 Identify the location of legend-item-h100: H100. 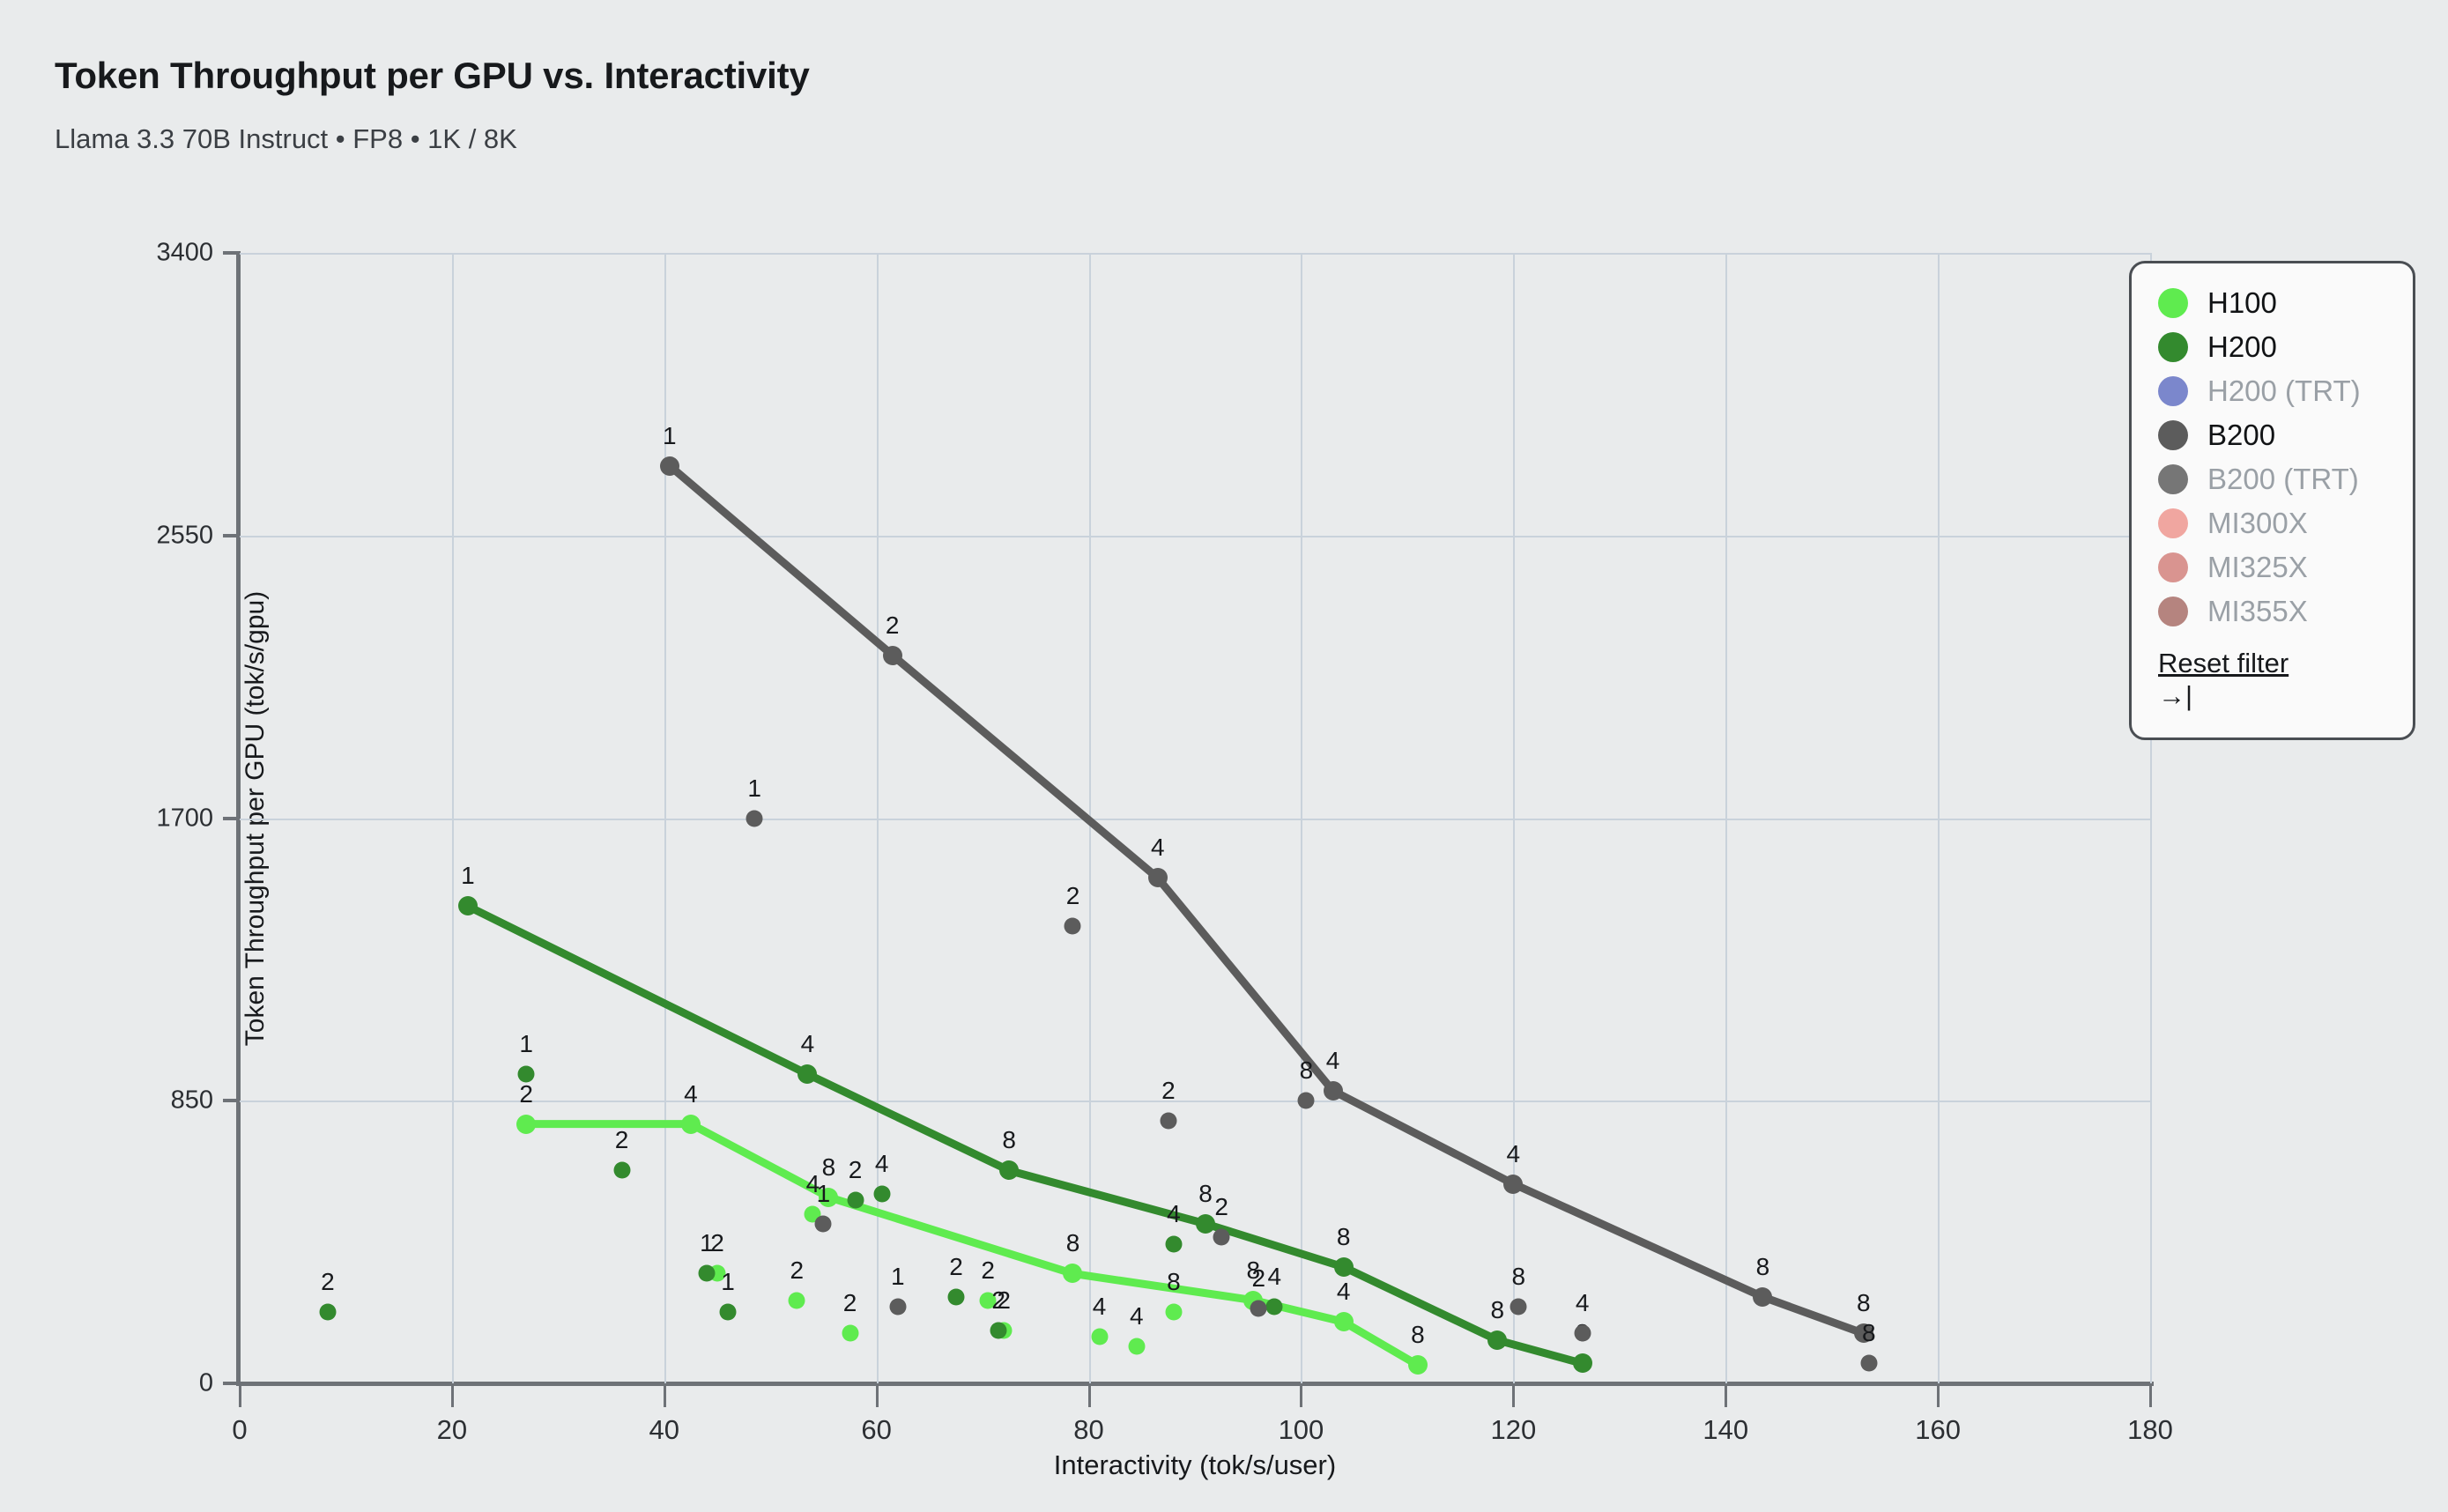
(2272, 303).